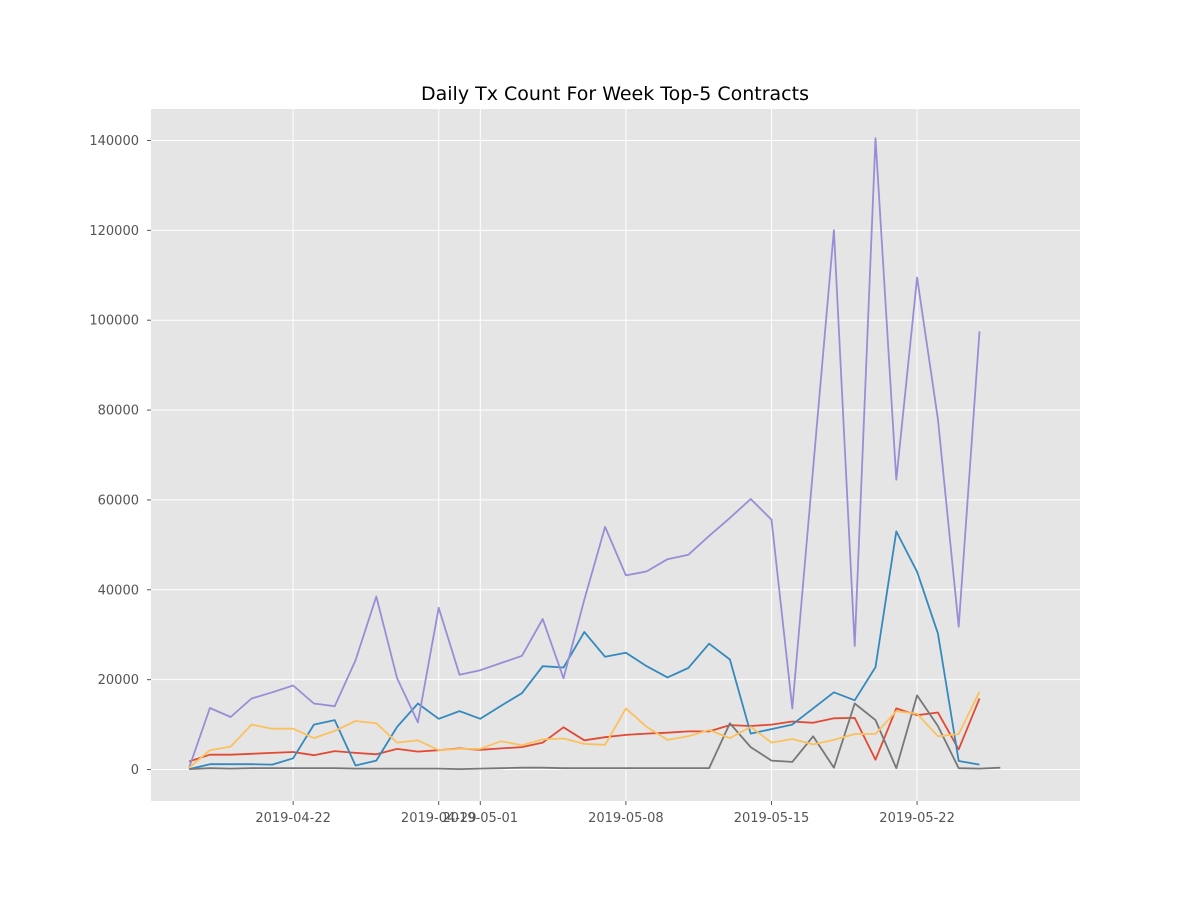 The height and width of the screenshot is (900, 1200). What do you see at coordinates (118, 500) in the screenshot?
I see `y-tick-label: 60000` at bounding box center [118, 500].